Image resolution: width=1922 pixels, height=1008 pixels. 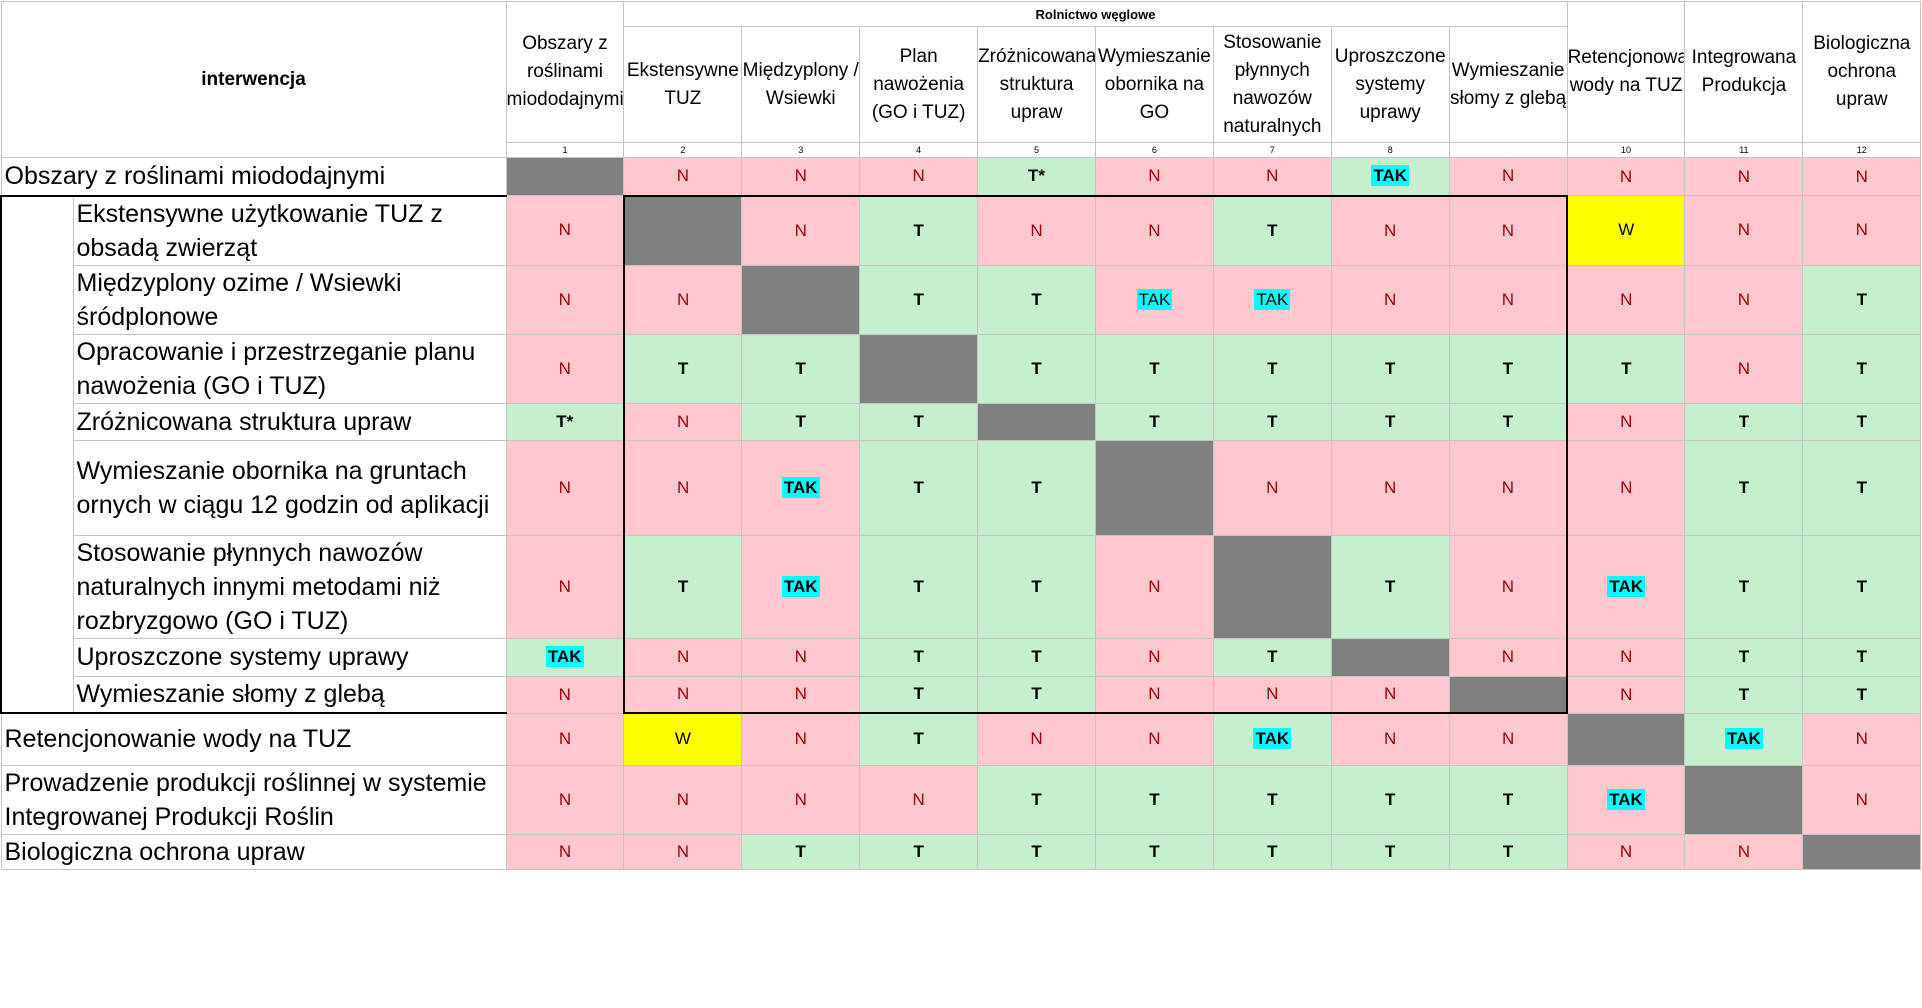 I want to click on row-label: Retencjonowanie wody na TUZ, so click(x=253, y=739).